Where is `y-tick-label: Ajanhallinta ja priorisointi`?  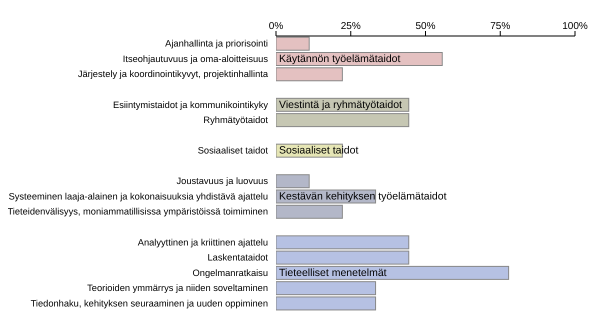
y-tick-label: Ajanhallinta ja priorisointi is located at coordinates (216, 43).